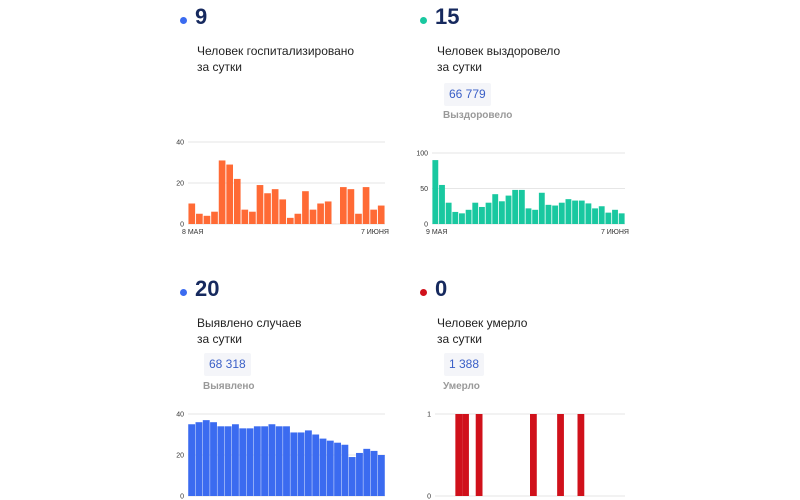 This screenshot has height=500, width=800. Describe the element at coordinates (219, 339) in the screenshot. I see `cases-desc-line2: за сутки` at that location.